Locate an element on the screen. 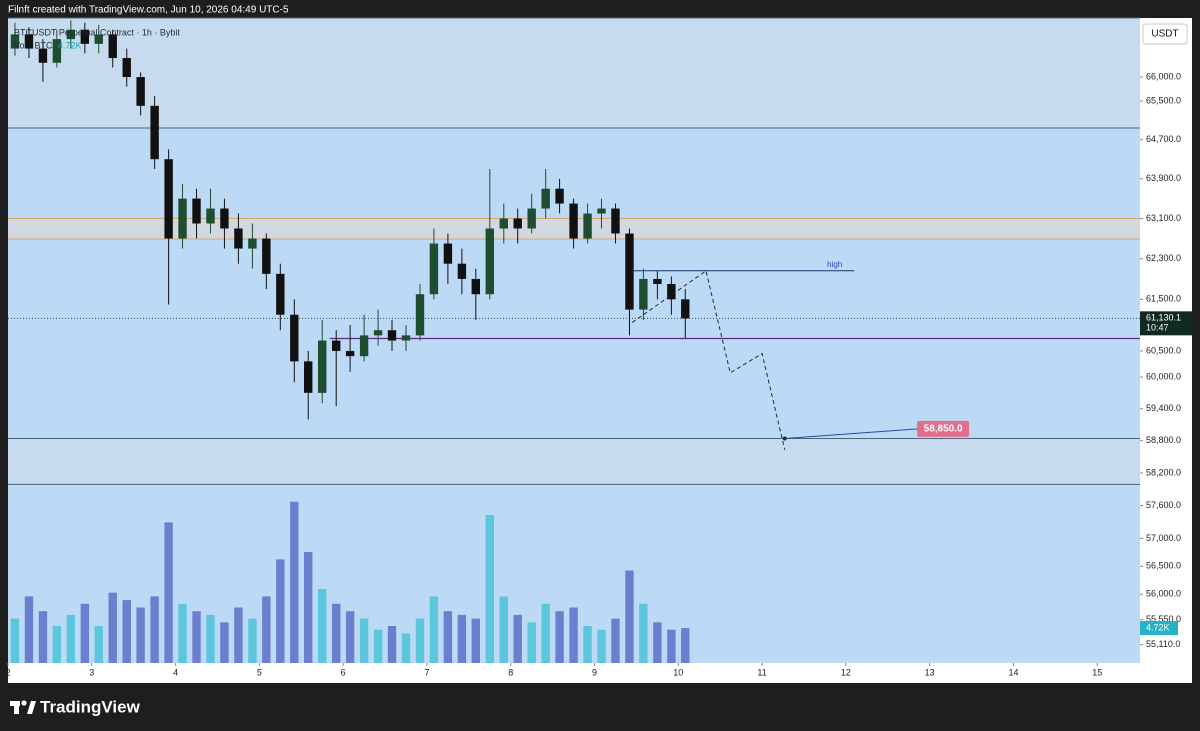 The image size is (1200, 731). last-price-label: 61,130.1 is located at coordinates (1163, 318).